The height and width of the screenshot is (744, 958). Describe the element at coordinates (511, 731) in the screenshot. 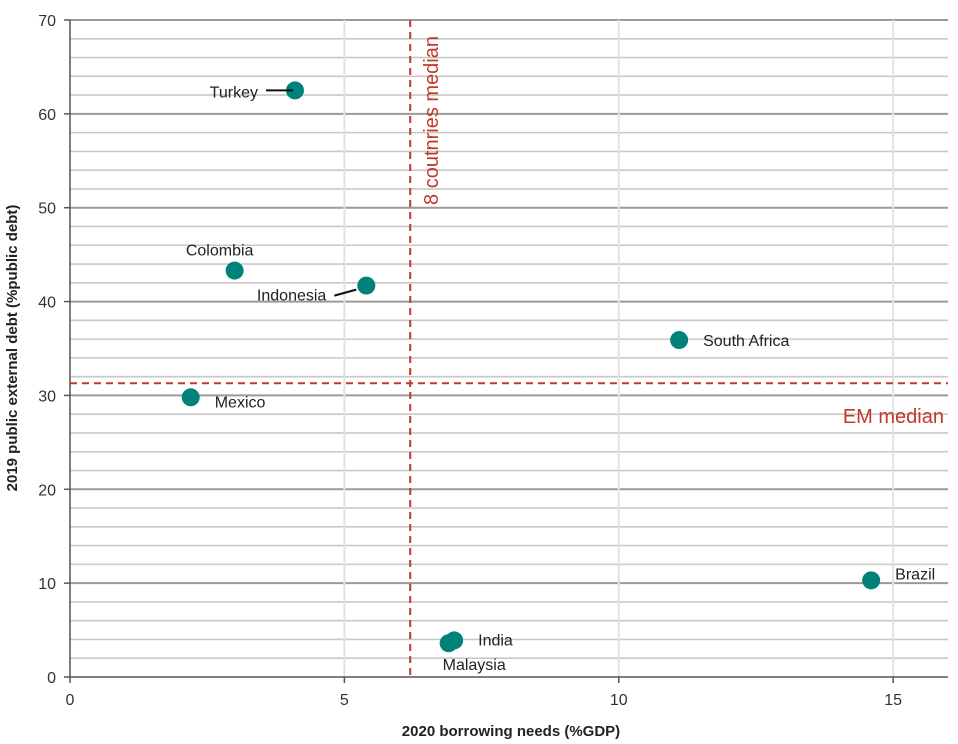

I see `x-axis-title: 2020 borrowing needs (%GDP)` at that location.